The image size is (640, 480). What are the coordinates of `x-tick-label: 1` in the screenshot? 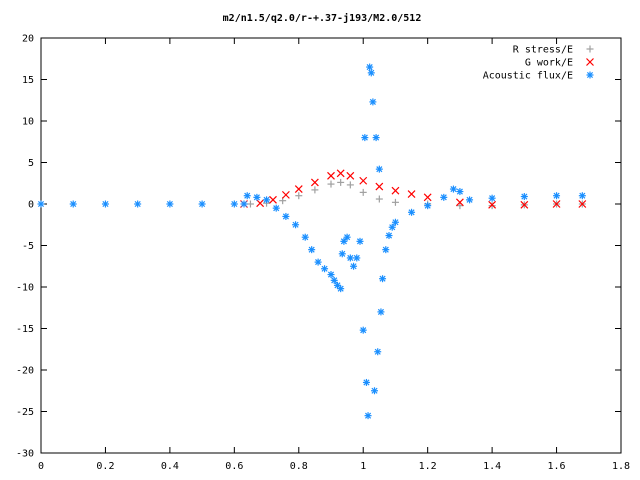 It's located at (363, 466).